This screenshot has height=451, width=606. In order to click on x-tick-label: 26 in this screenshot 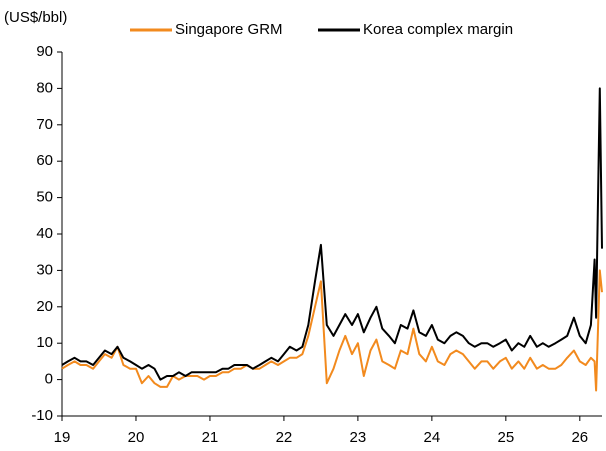, I will do `click(579, 437)`.